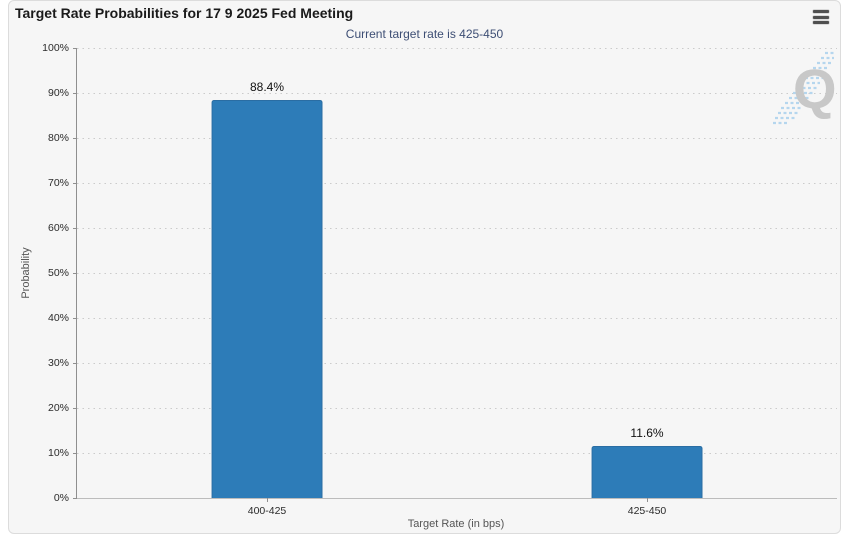  What do you see at coordinates (26, 273) in the screenshot?
I see `y-axis-title: Probability` at bounding box center [26, 273].